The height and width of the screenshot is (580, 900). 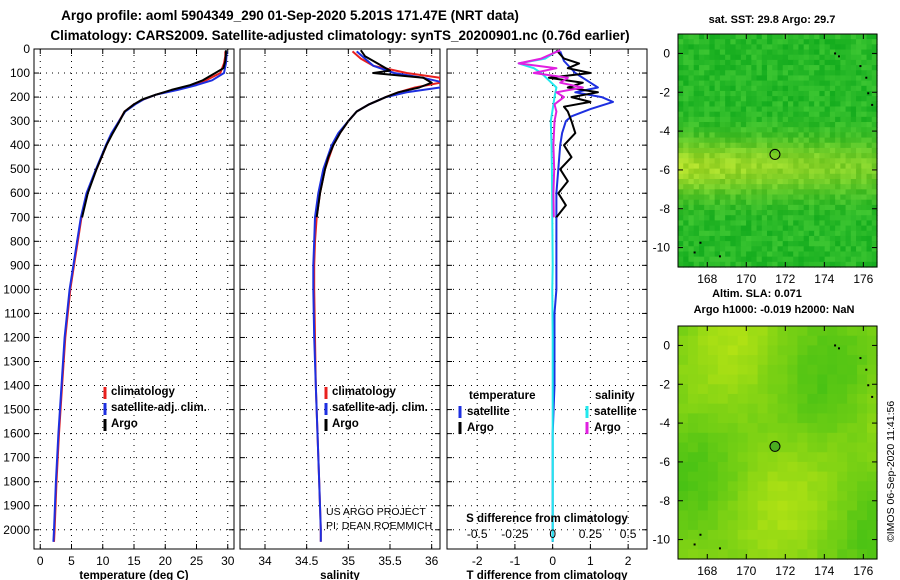 I want to click on legend-label: satellite-adj. clim., so click(x=159, y=408).